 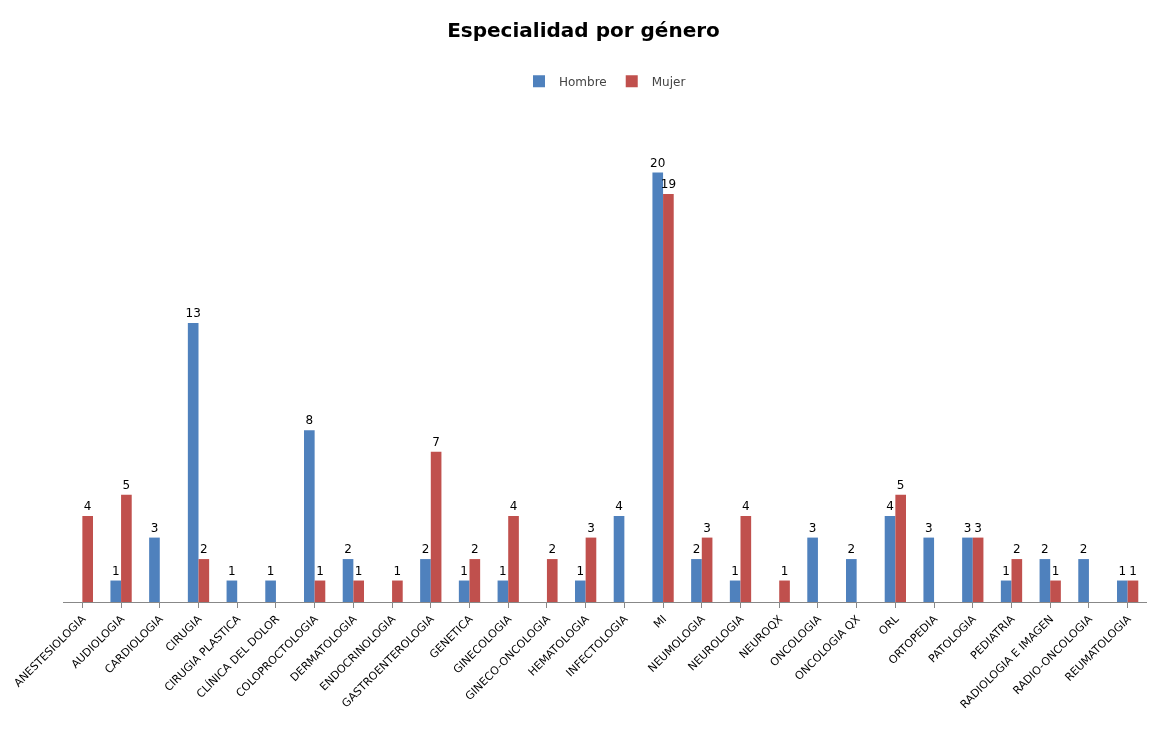 I want to click on data-label: 7, so click(x=436, y=441).